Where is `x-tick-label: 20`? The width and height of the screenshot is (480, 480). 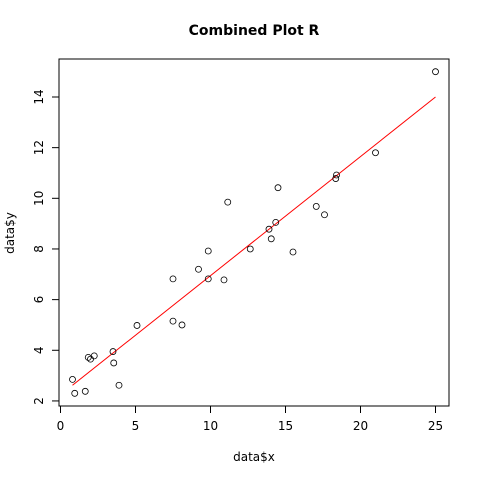
x-tick-label: 20 is located at coordinates (360, 426).